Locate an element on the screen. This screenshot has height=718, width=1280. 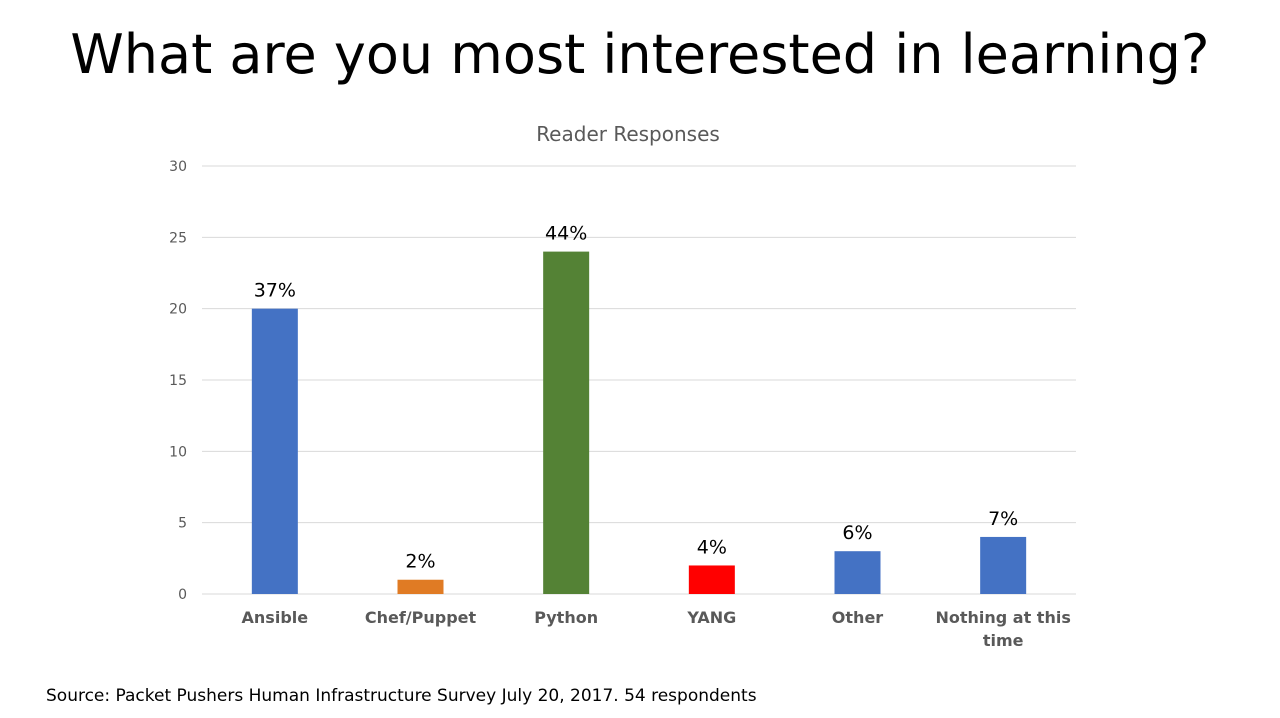
data-label: 7% is located at coordinates (1003, 519).